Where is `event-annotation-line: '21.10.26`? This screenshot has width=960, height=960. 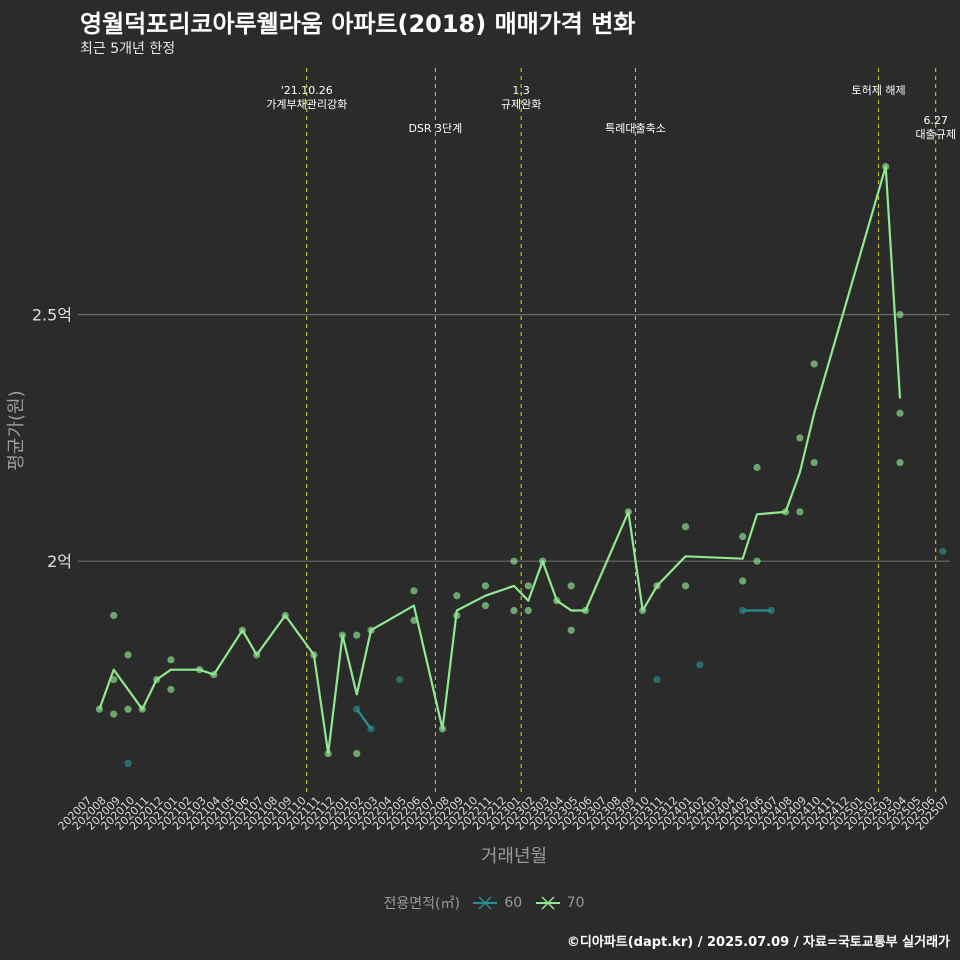
event-annotation-line: '21.10.26 is located at coordinates (307, 90).